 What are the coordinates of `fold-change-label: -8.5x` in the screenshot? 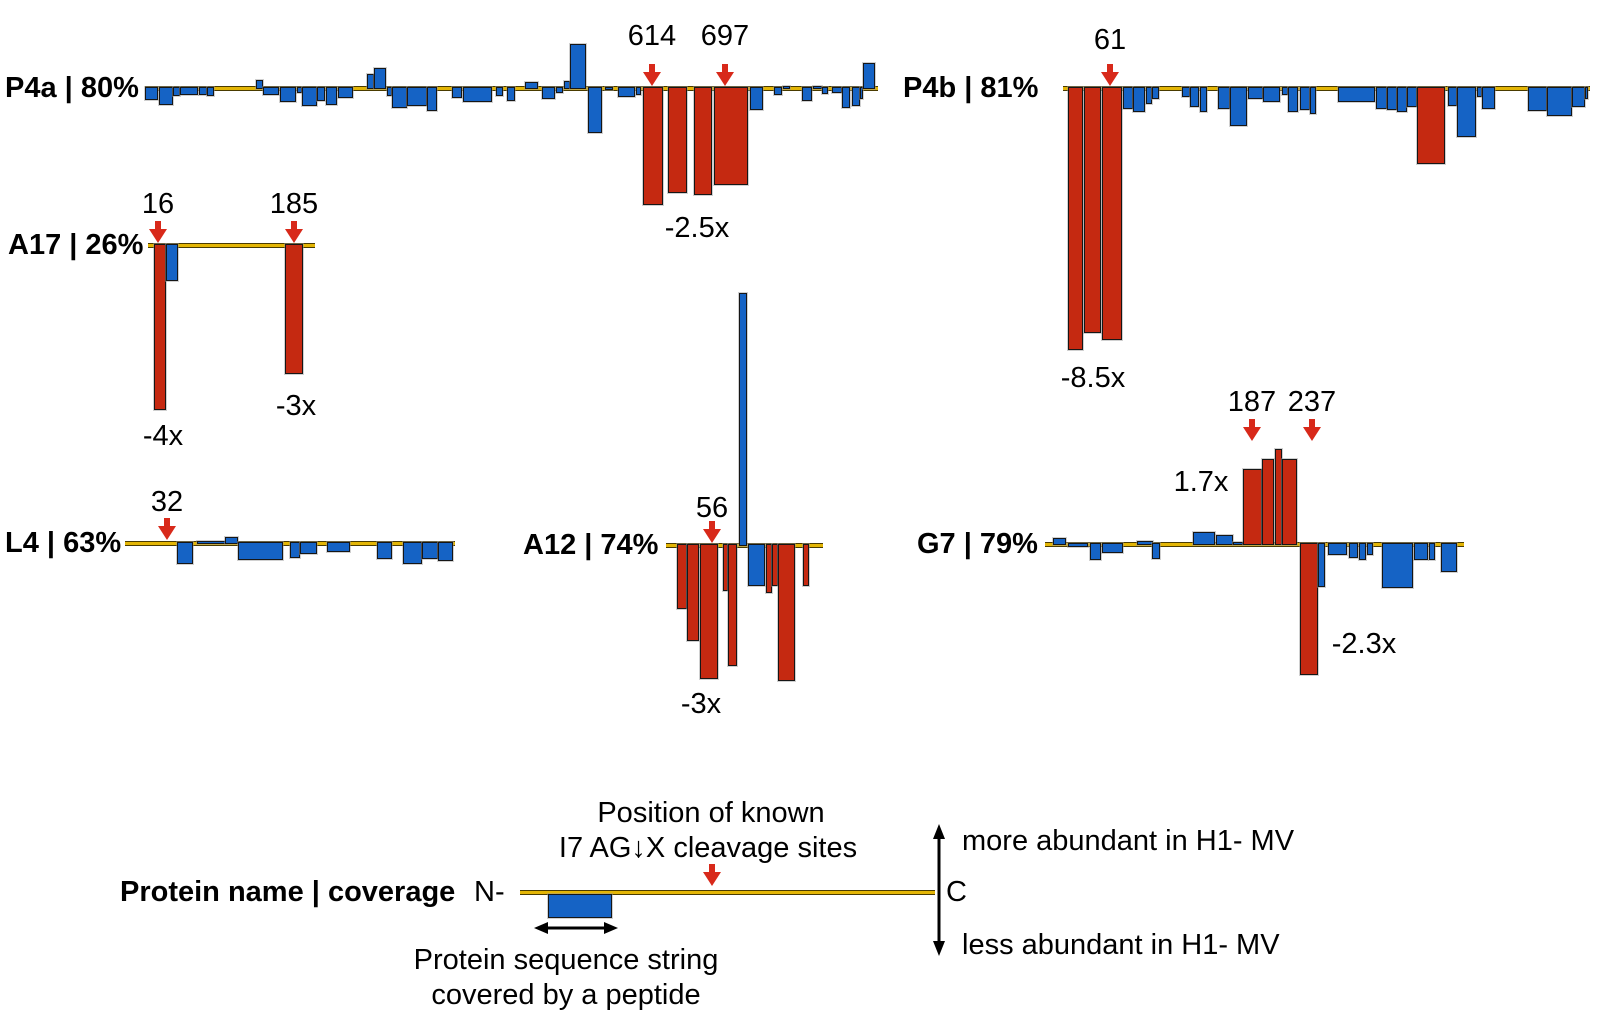 It's located at (1093, 378).